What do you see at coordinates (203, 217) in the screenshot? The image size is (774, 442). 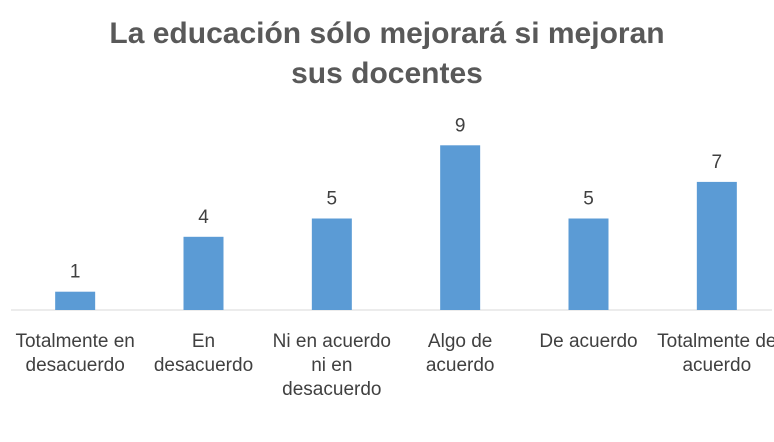 I see `data-label: 4` at bounding box center [203, 217].